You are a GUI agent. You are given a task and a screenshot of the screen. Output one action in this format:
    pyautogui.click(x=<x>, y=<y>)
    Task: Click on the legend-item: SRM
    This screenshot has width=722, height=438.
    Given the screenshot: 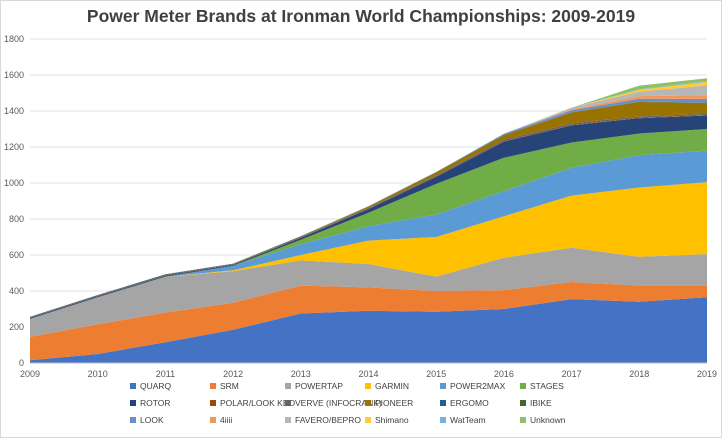 What is the action you would take?
    pyautogui.click(x=224, y=386)
    